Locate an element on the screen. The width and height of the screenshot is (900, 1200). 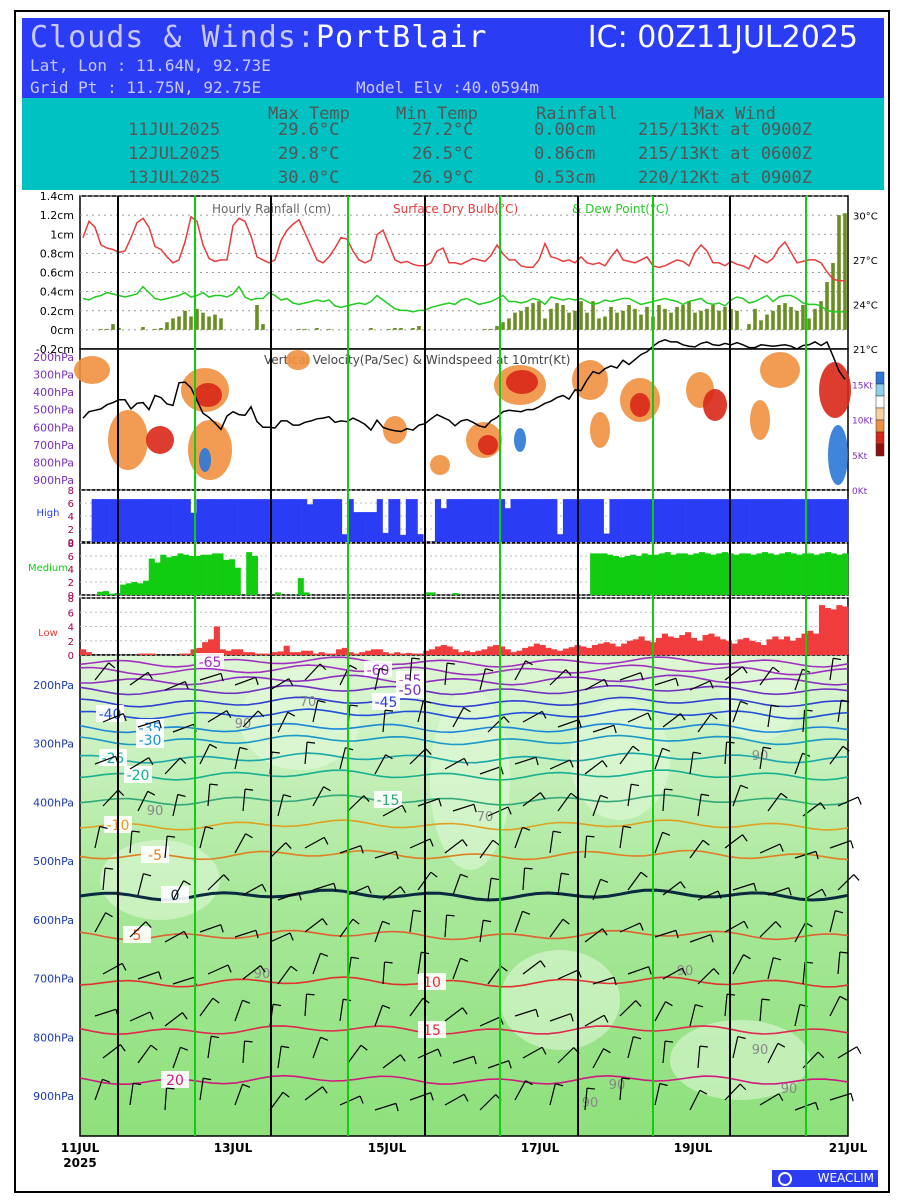
rain-tick-label: 0.2cm is located at coordinates (57, 311).